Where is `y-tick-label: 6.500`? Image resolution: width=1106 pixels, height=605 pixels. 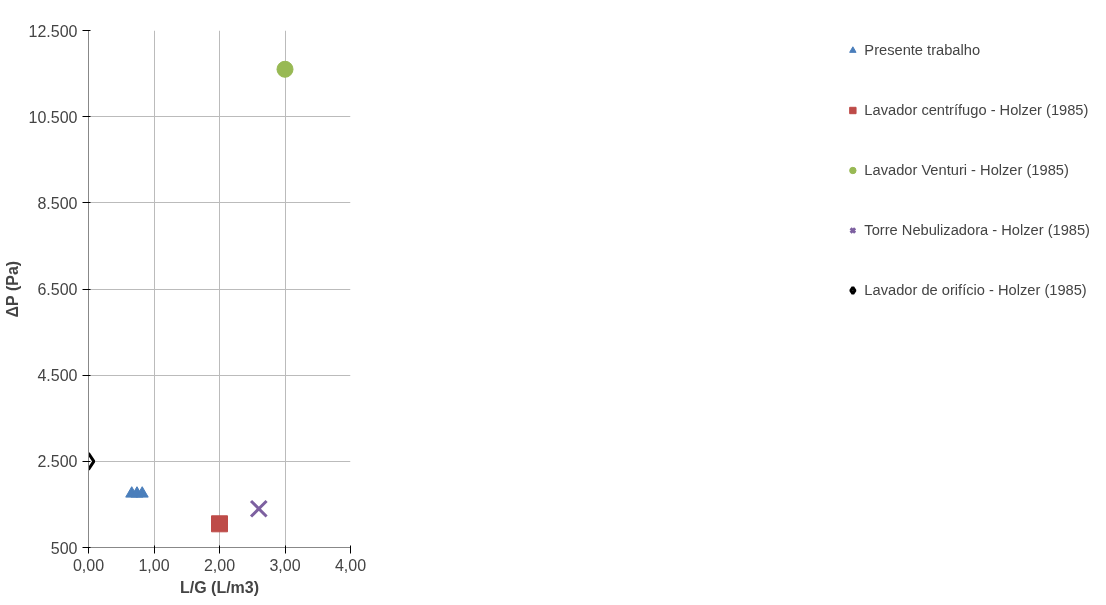
y-tick-label: 6.500 is located at coordinates (57, 289).